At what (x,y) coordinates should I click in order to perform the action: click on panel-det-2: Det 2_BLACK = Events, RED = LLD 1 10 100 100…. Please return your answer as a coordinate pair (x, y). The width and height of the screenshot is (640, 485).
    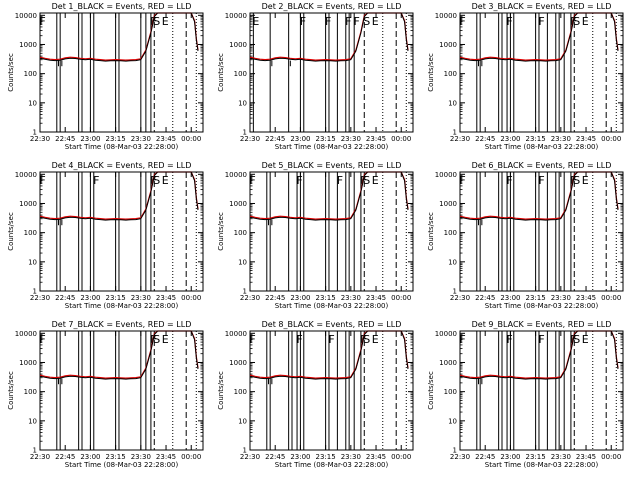
    Looking at the image, I should click on (315, 76).